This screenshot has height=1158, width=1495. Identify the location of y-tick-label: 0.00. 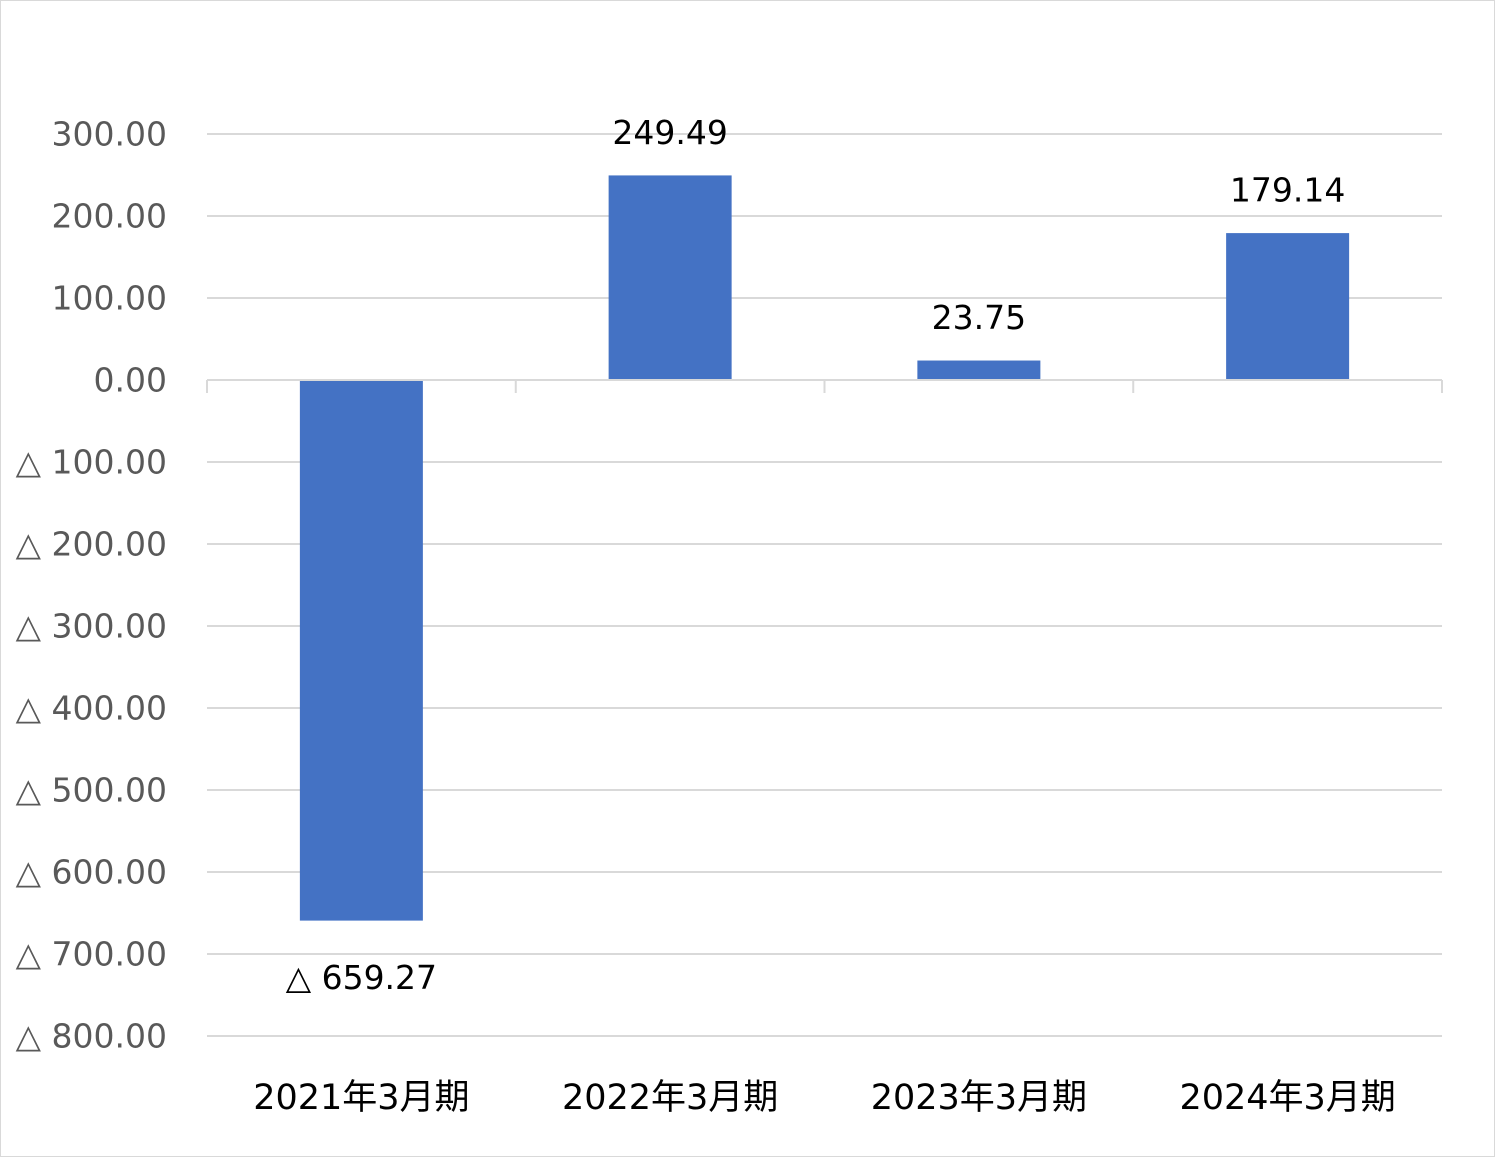
(130, 380).